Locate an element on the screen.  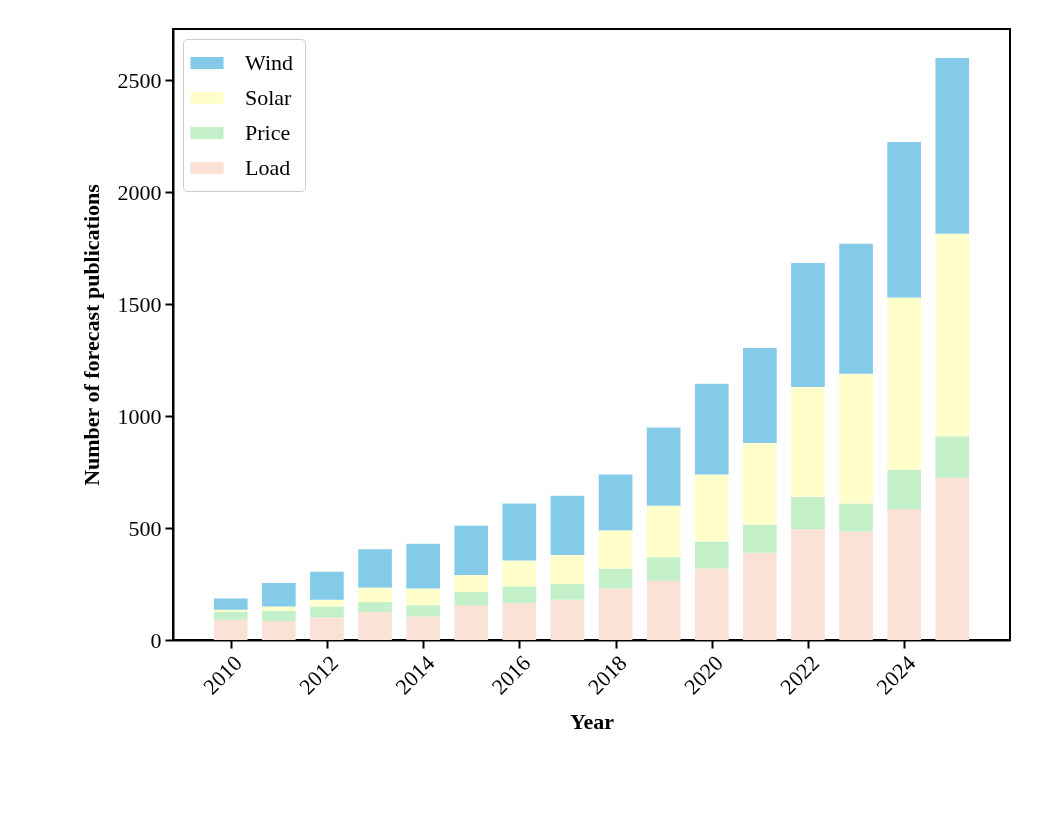
y-tick-label: 0 is located at coordinates (156, 640).